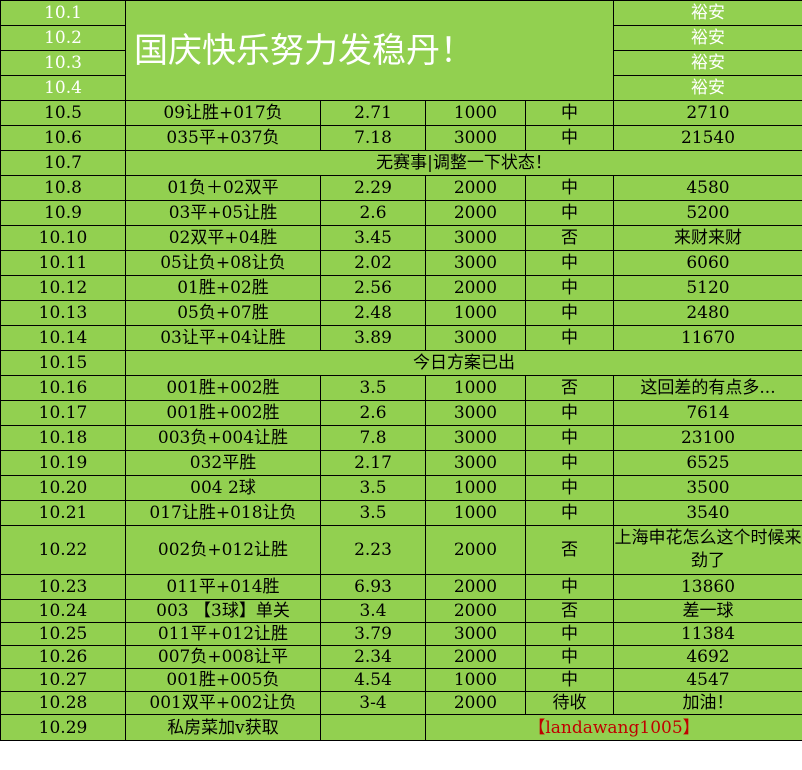 The width and height of the screenshot is (802, 770). Describe the element at coordinates (63, 657) in the screenshot. I see `date-cell: 10.26` at that location.